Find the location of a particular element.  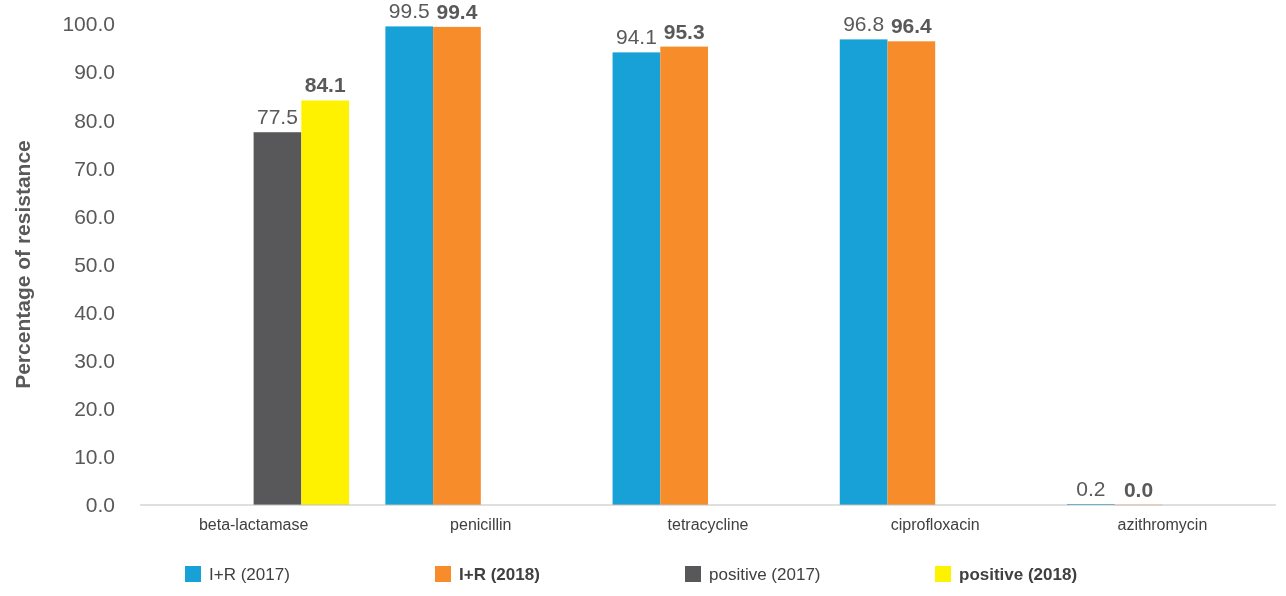

data-label: 96.8 is located at coordinates (864, 24).